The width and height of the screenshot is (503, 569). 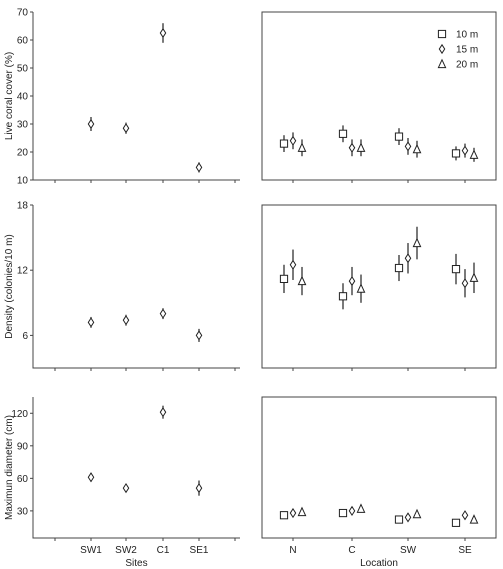 I want to click on y-axis-label: Density (colonies/10 m), so click(x=9, y=286).